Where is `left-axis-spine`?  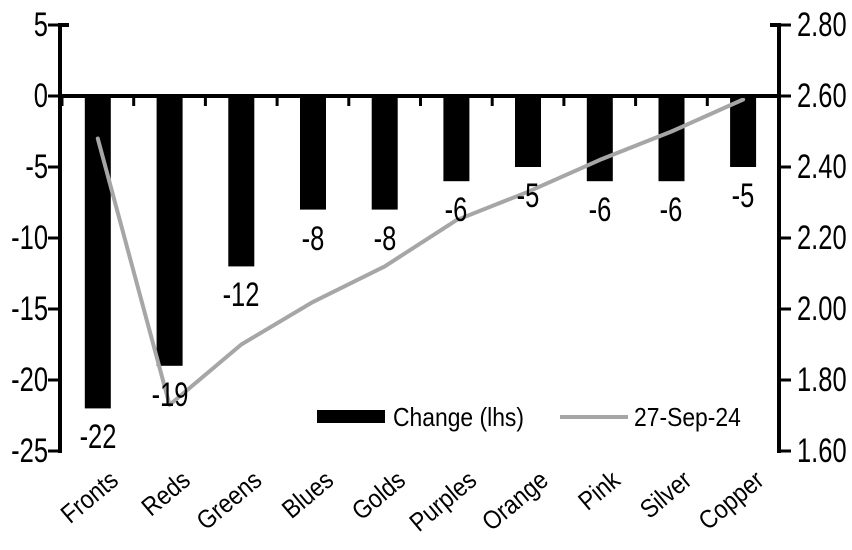
left-axis-spine is located at coordinates (60, 238).